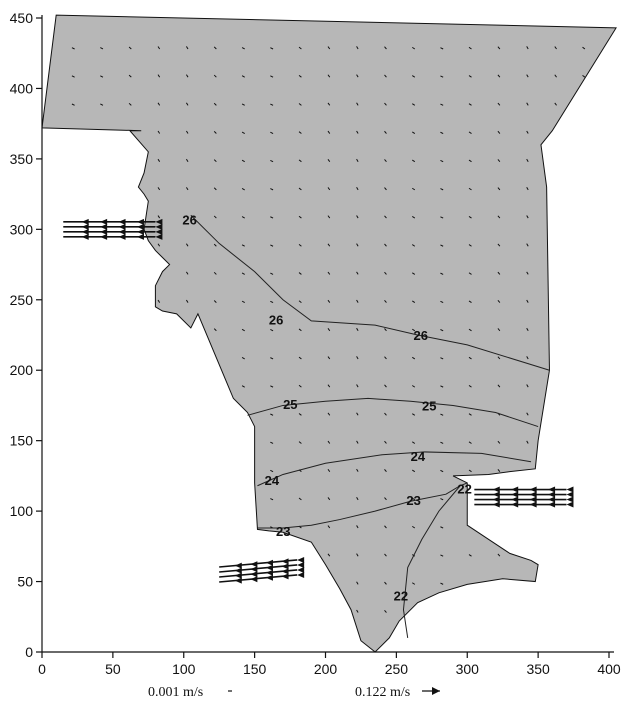 The height and width of the screenshot is (702, 624). What do you see at coordinates (184, 669) in the screenshot?
I see `x-tick-label: 100` at bounding box center [184, 669].